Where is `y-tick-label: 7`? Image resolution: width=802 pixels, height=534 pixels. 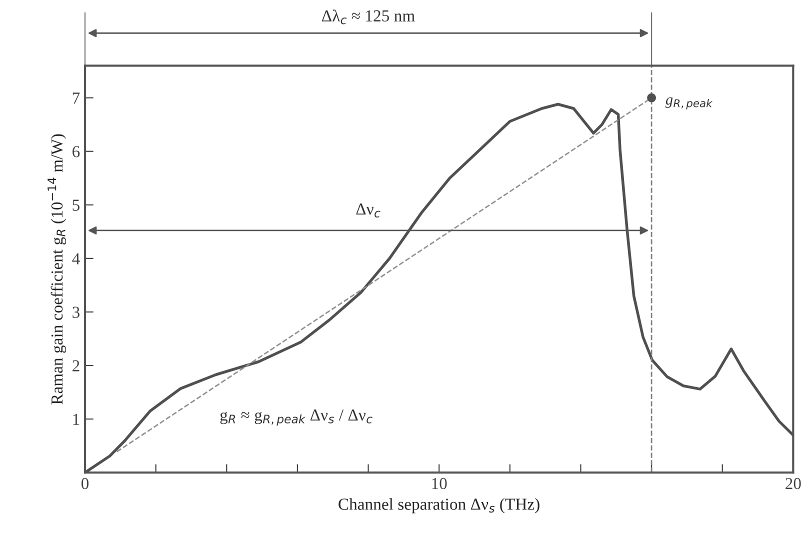
y-tick-label: 7 is located at coordinates (76, 98).